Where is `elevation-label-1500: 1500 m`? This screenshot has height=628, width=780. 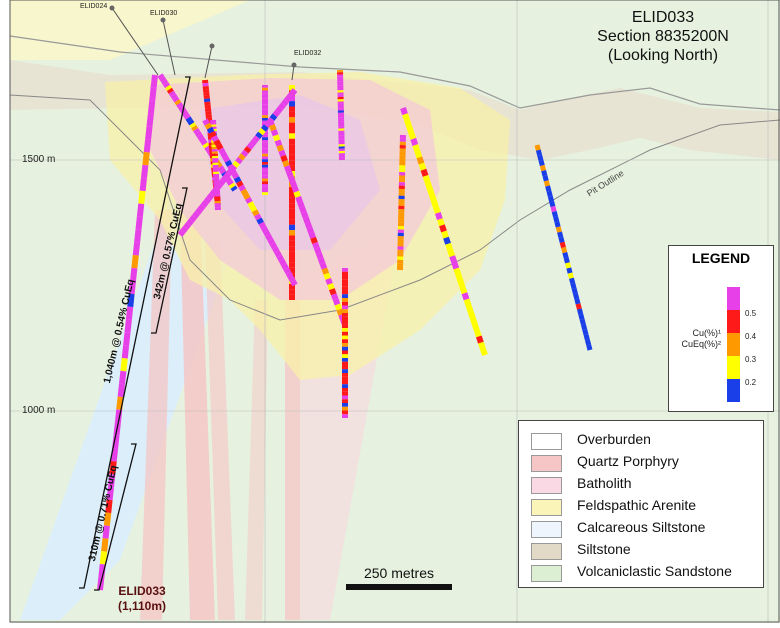
elevation-label-1500: 1500 m is located at coordinates (38, 159).